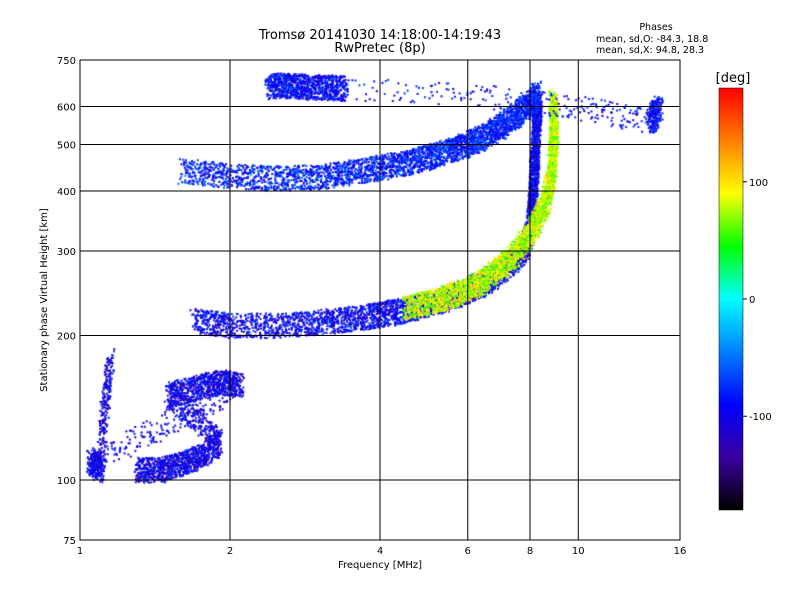 The width and height of the screenshot is (800, 600). I want to click on y-tick-label: 200, so click(66, 337).